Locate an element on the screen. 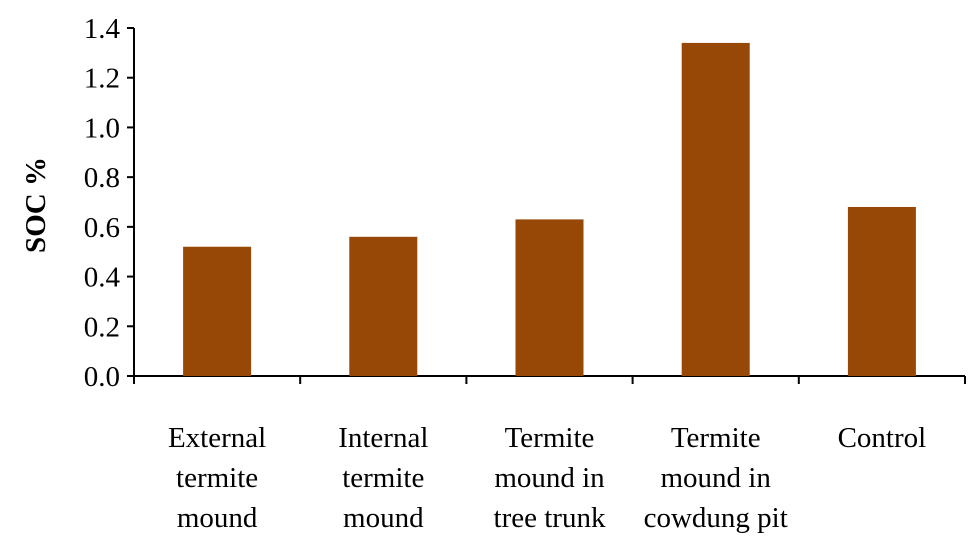 The height and width of the screenshot is (550, 970). x-category-label: Termite mound in cowdung pit is located at coordinates (716, 478).